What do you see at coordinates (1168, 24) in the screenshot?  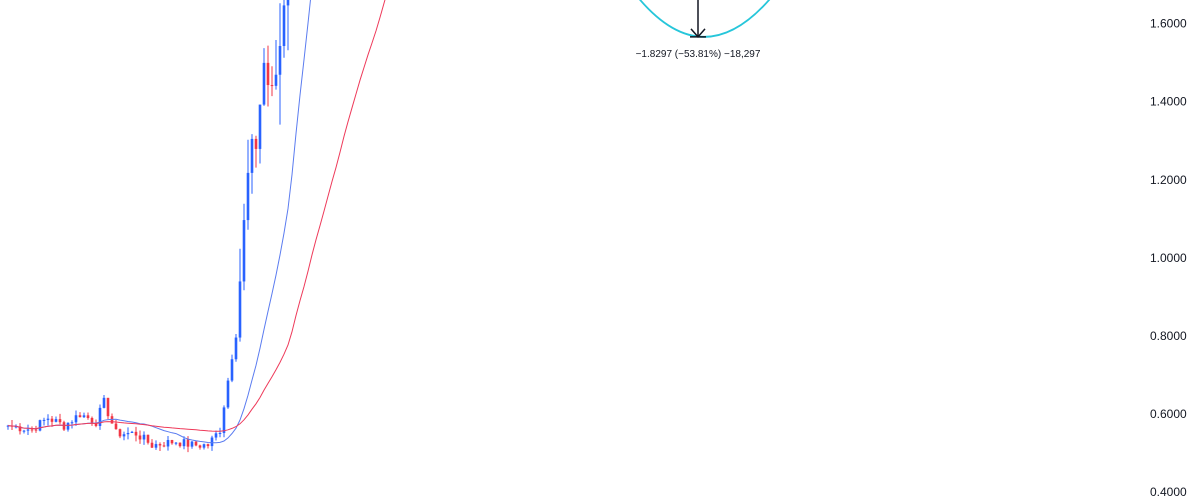 I see `y-tick-label: 1.6000` at bounding box center [1168, 24].